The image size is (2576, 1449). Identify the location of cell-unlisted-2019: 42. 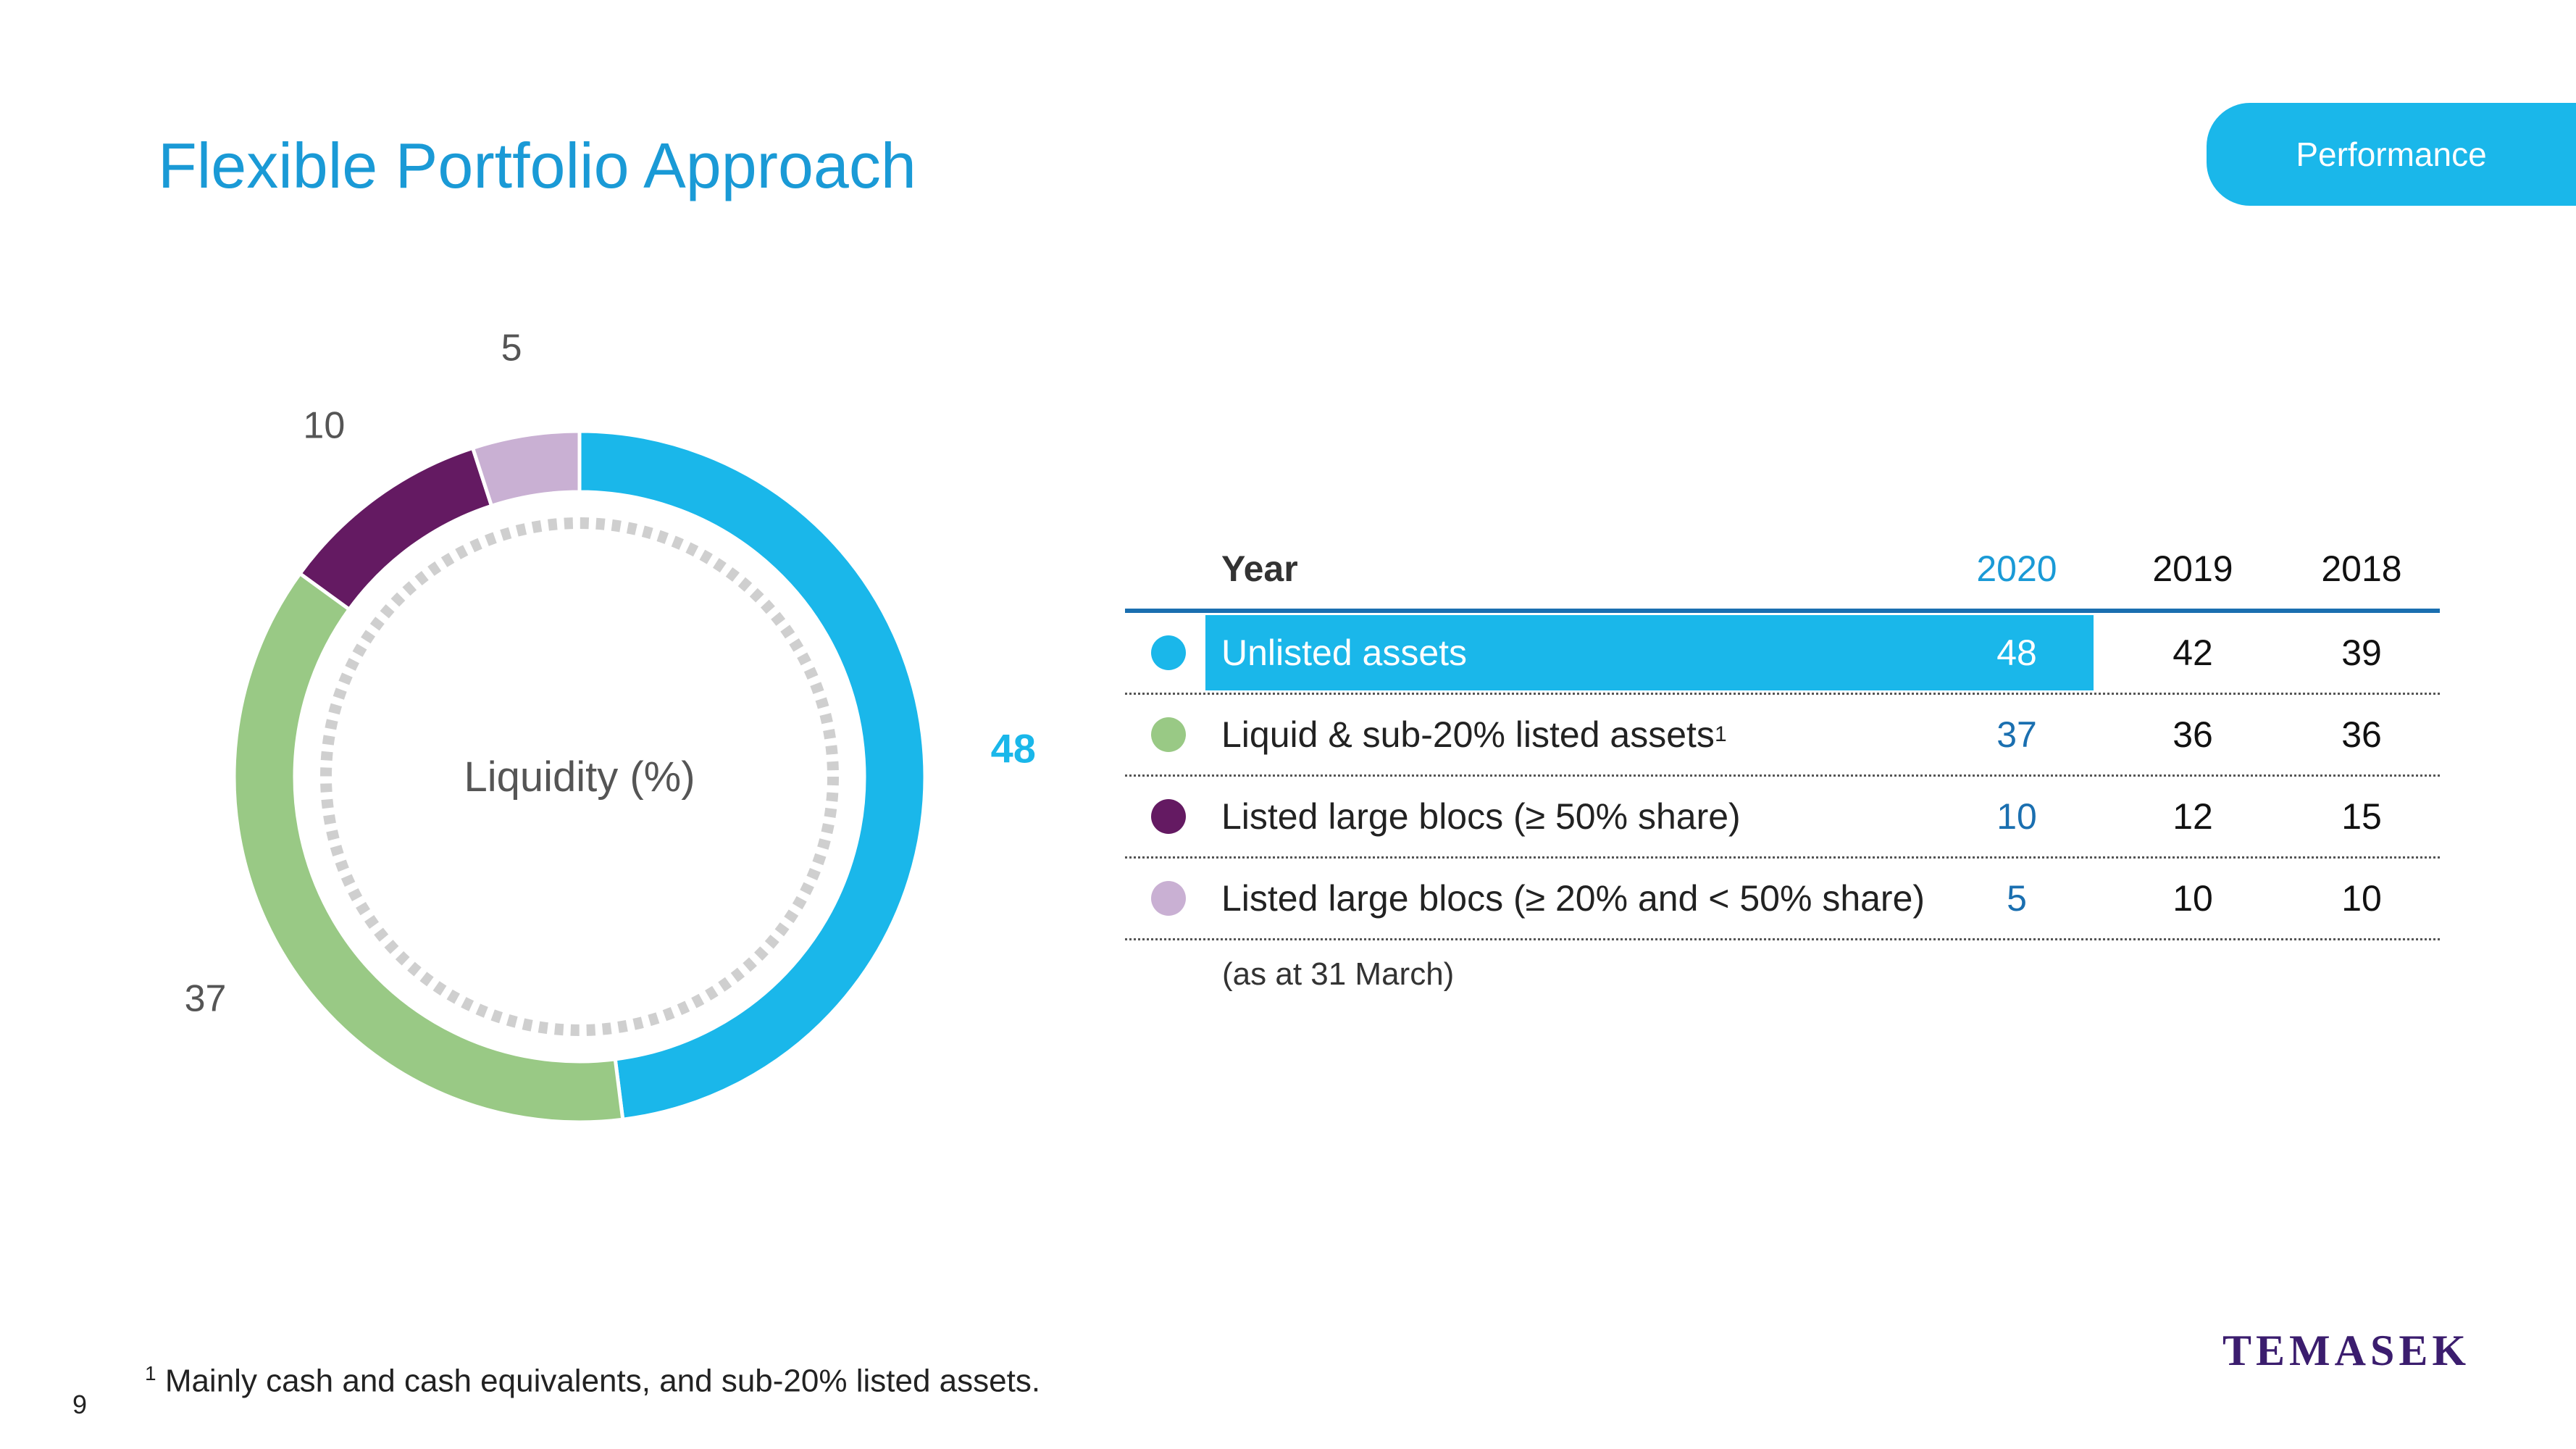
(2193, 652).